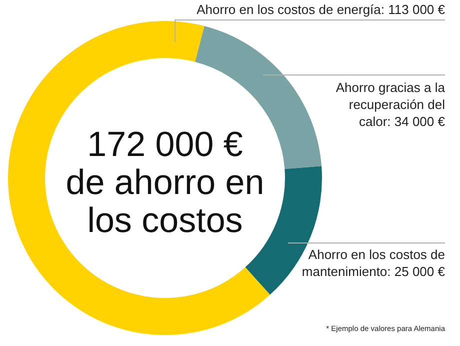  I want to click on slice-label: Ahorro gracias a la recuperación del calor: 34 000 €, so click(389, 104).